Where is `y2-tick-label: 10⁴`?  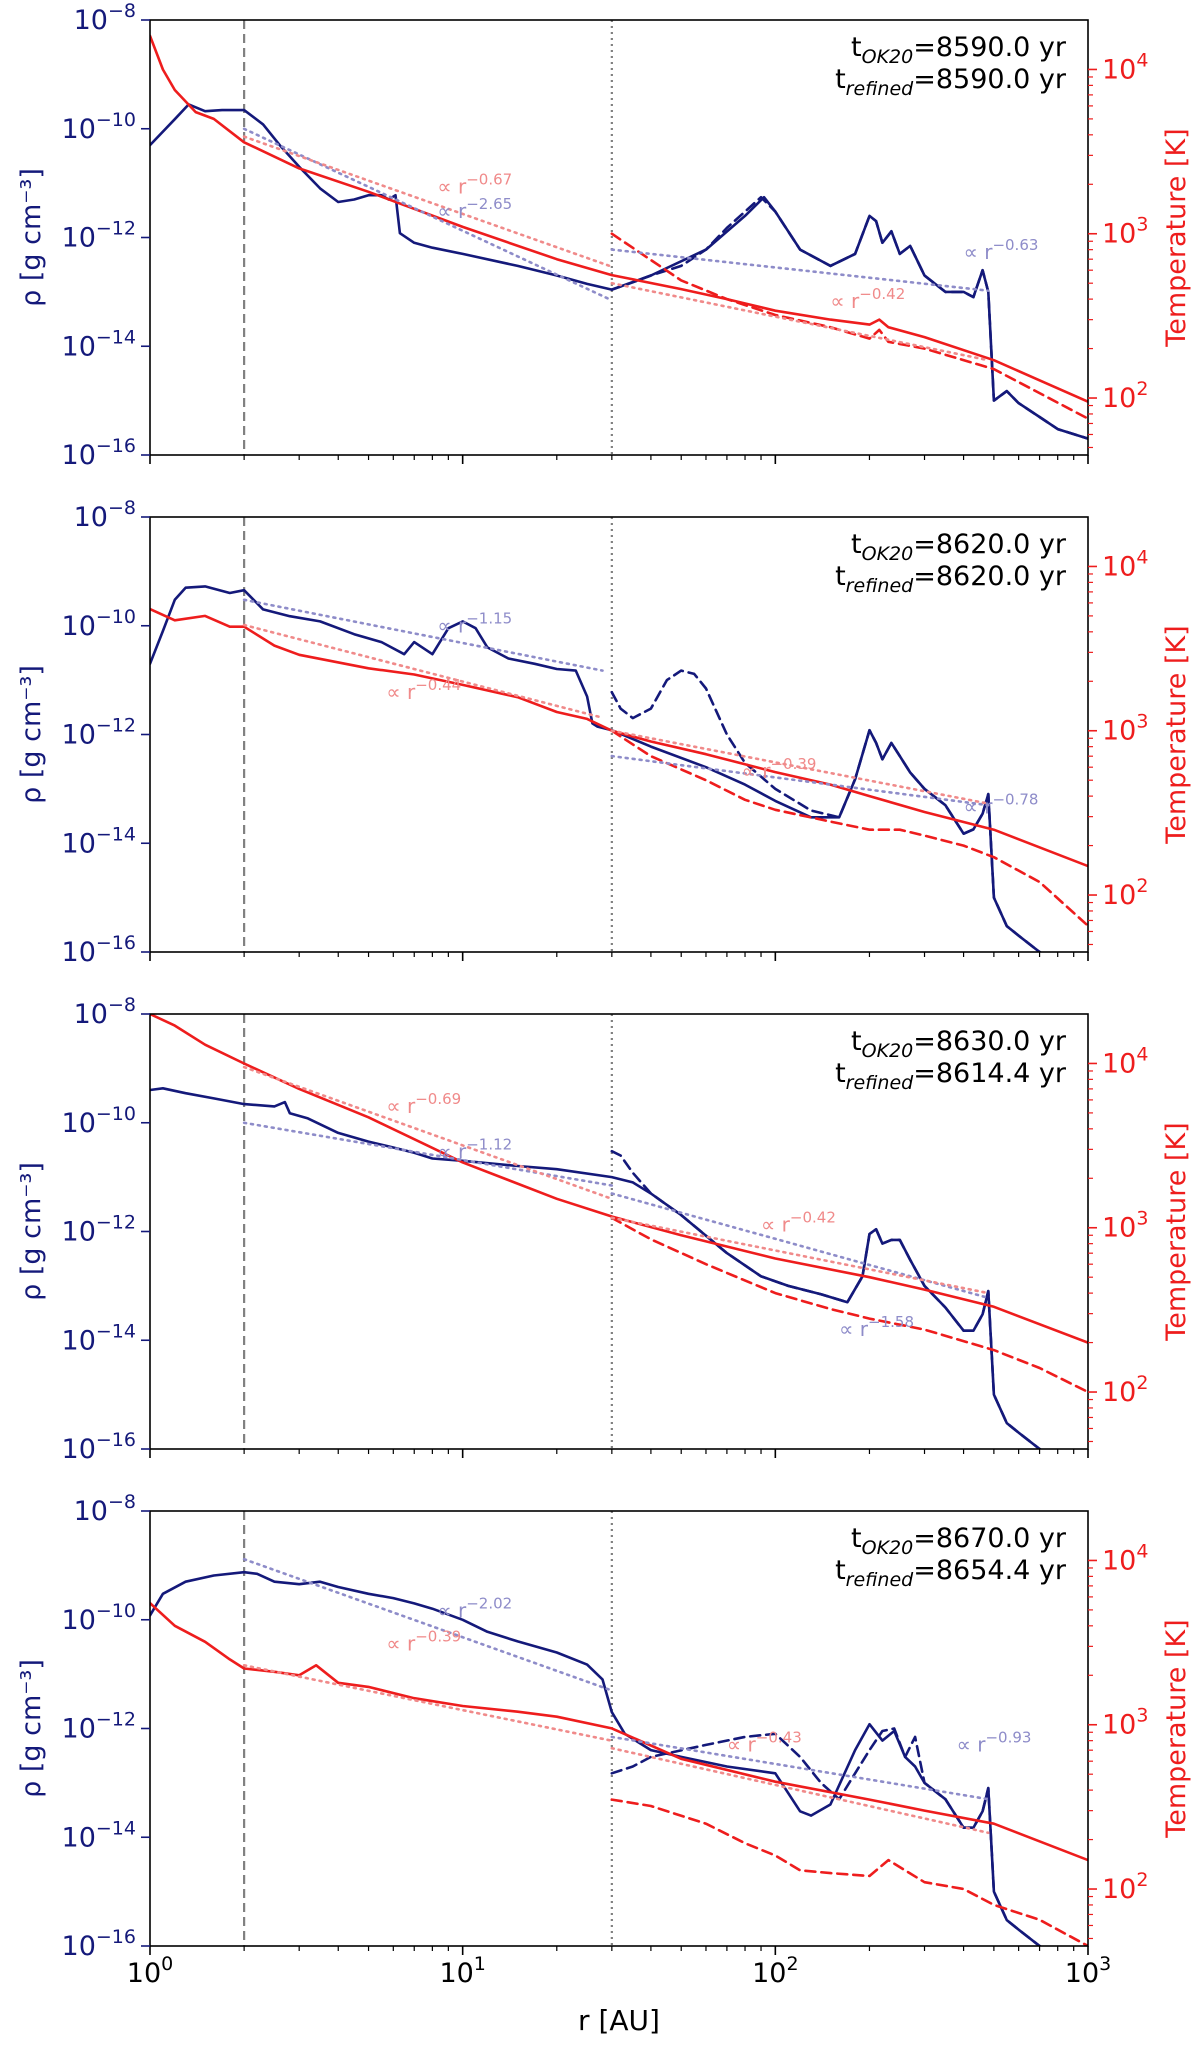
y2-tick-label: 10⁴ is located at coordinates (1125, 564).